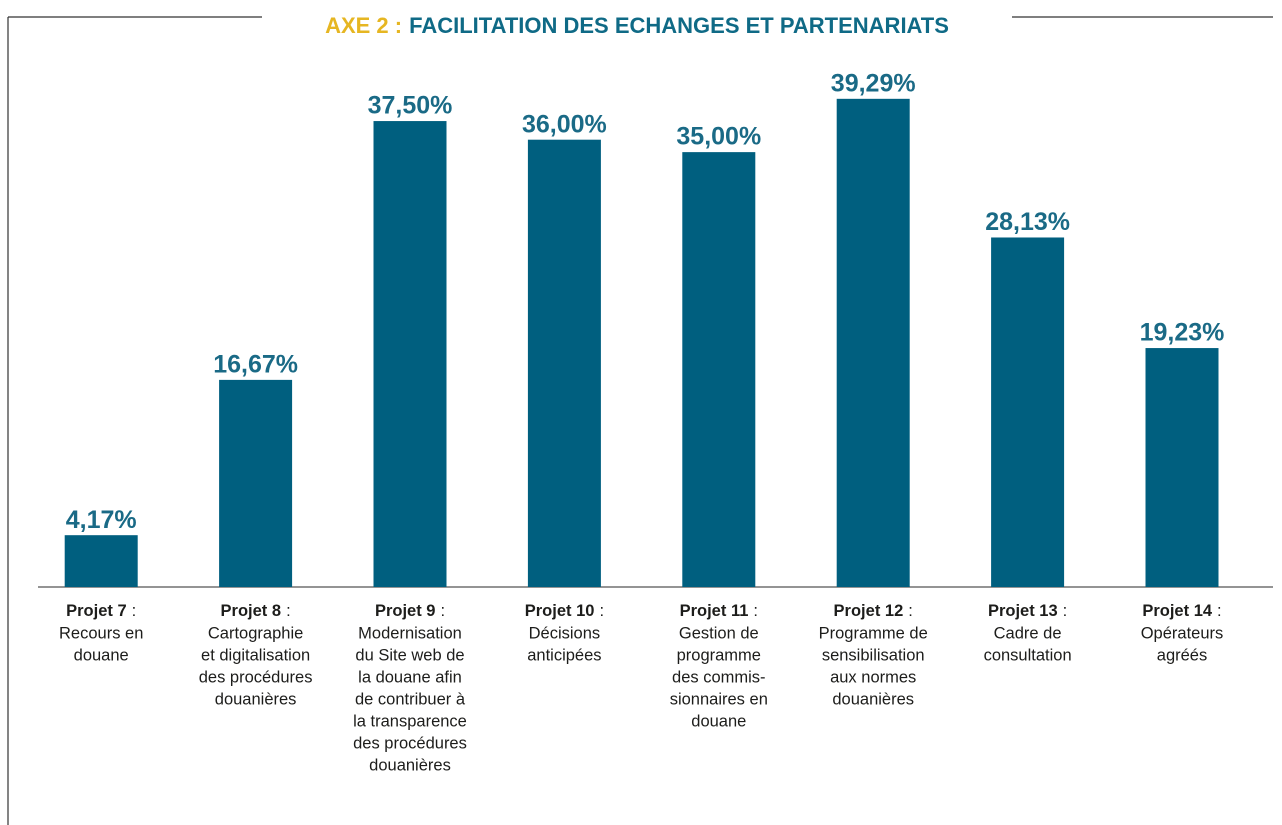  Describe the element at coordinates (564, 655) in the screenshot. I see `category-description: anticipées` at that location.